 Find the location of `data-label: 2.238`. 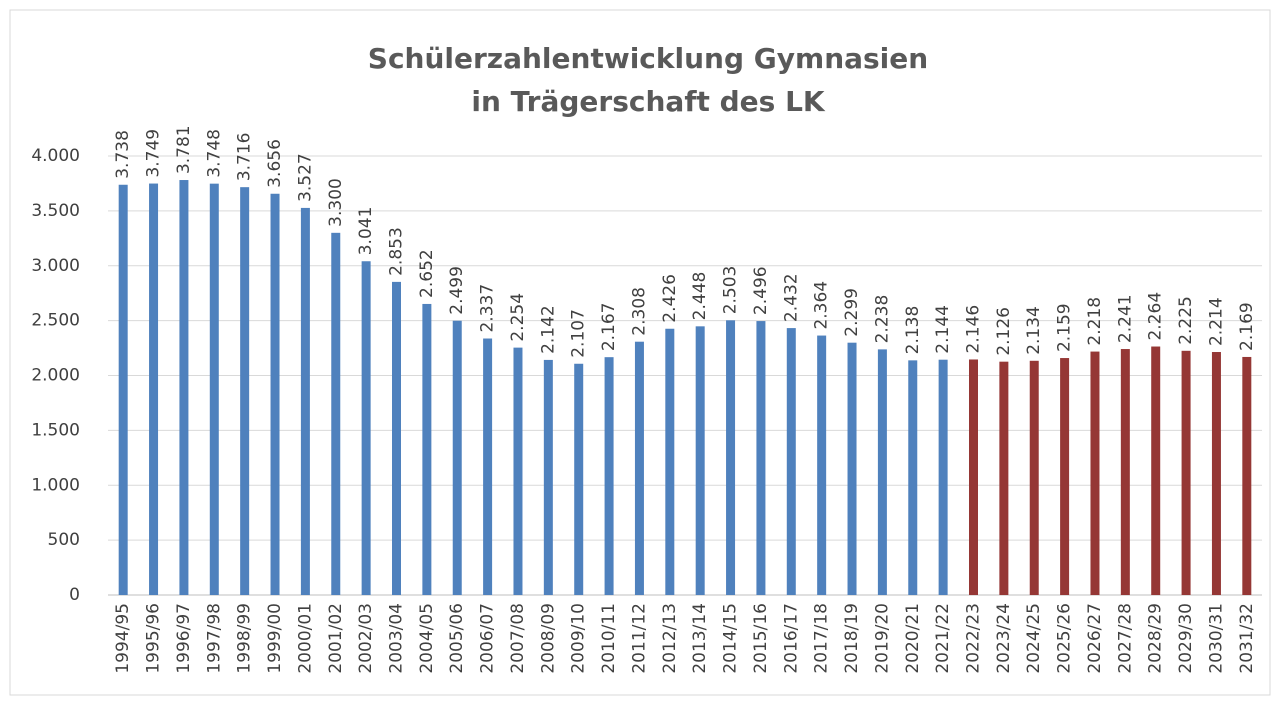

data-label: 2.238 is located at coordinates (882, 319).